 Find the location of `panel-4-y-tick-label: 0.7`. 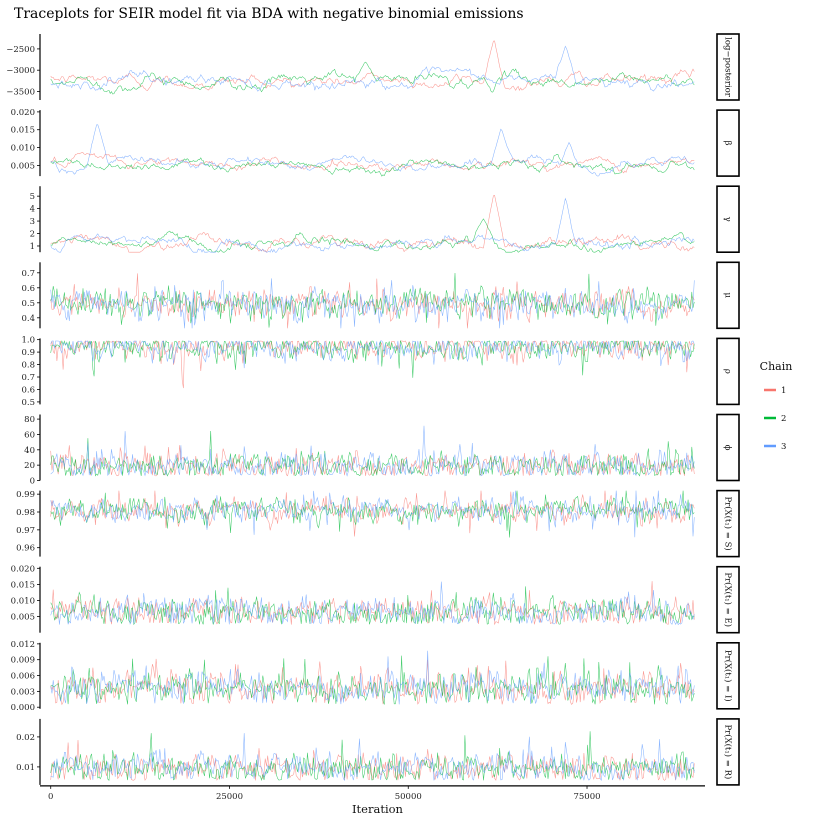

panel-4-y-tick-label: 0.7 is located at coordinates (28, 274).